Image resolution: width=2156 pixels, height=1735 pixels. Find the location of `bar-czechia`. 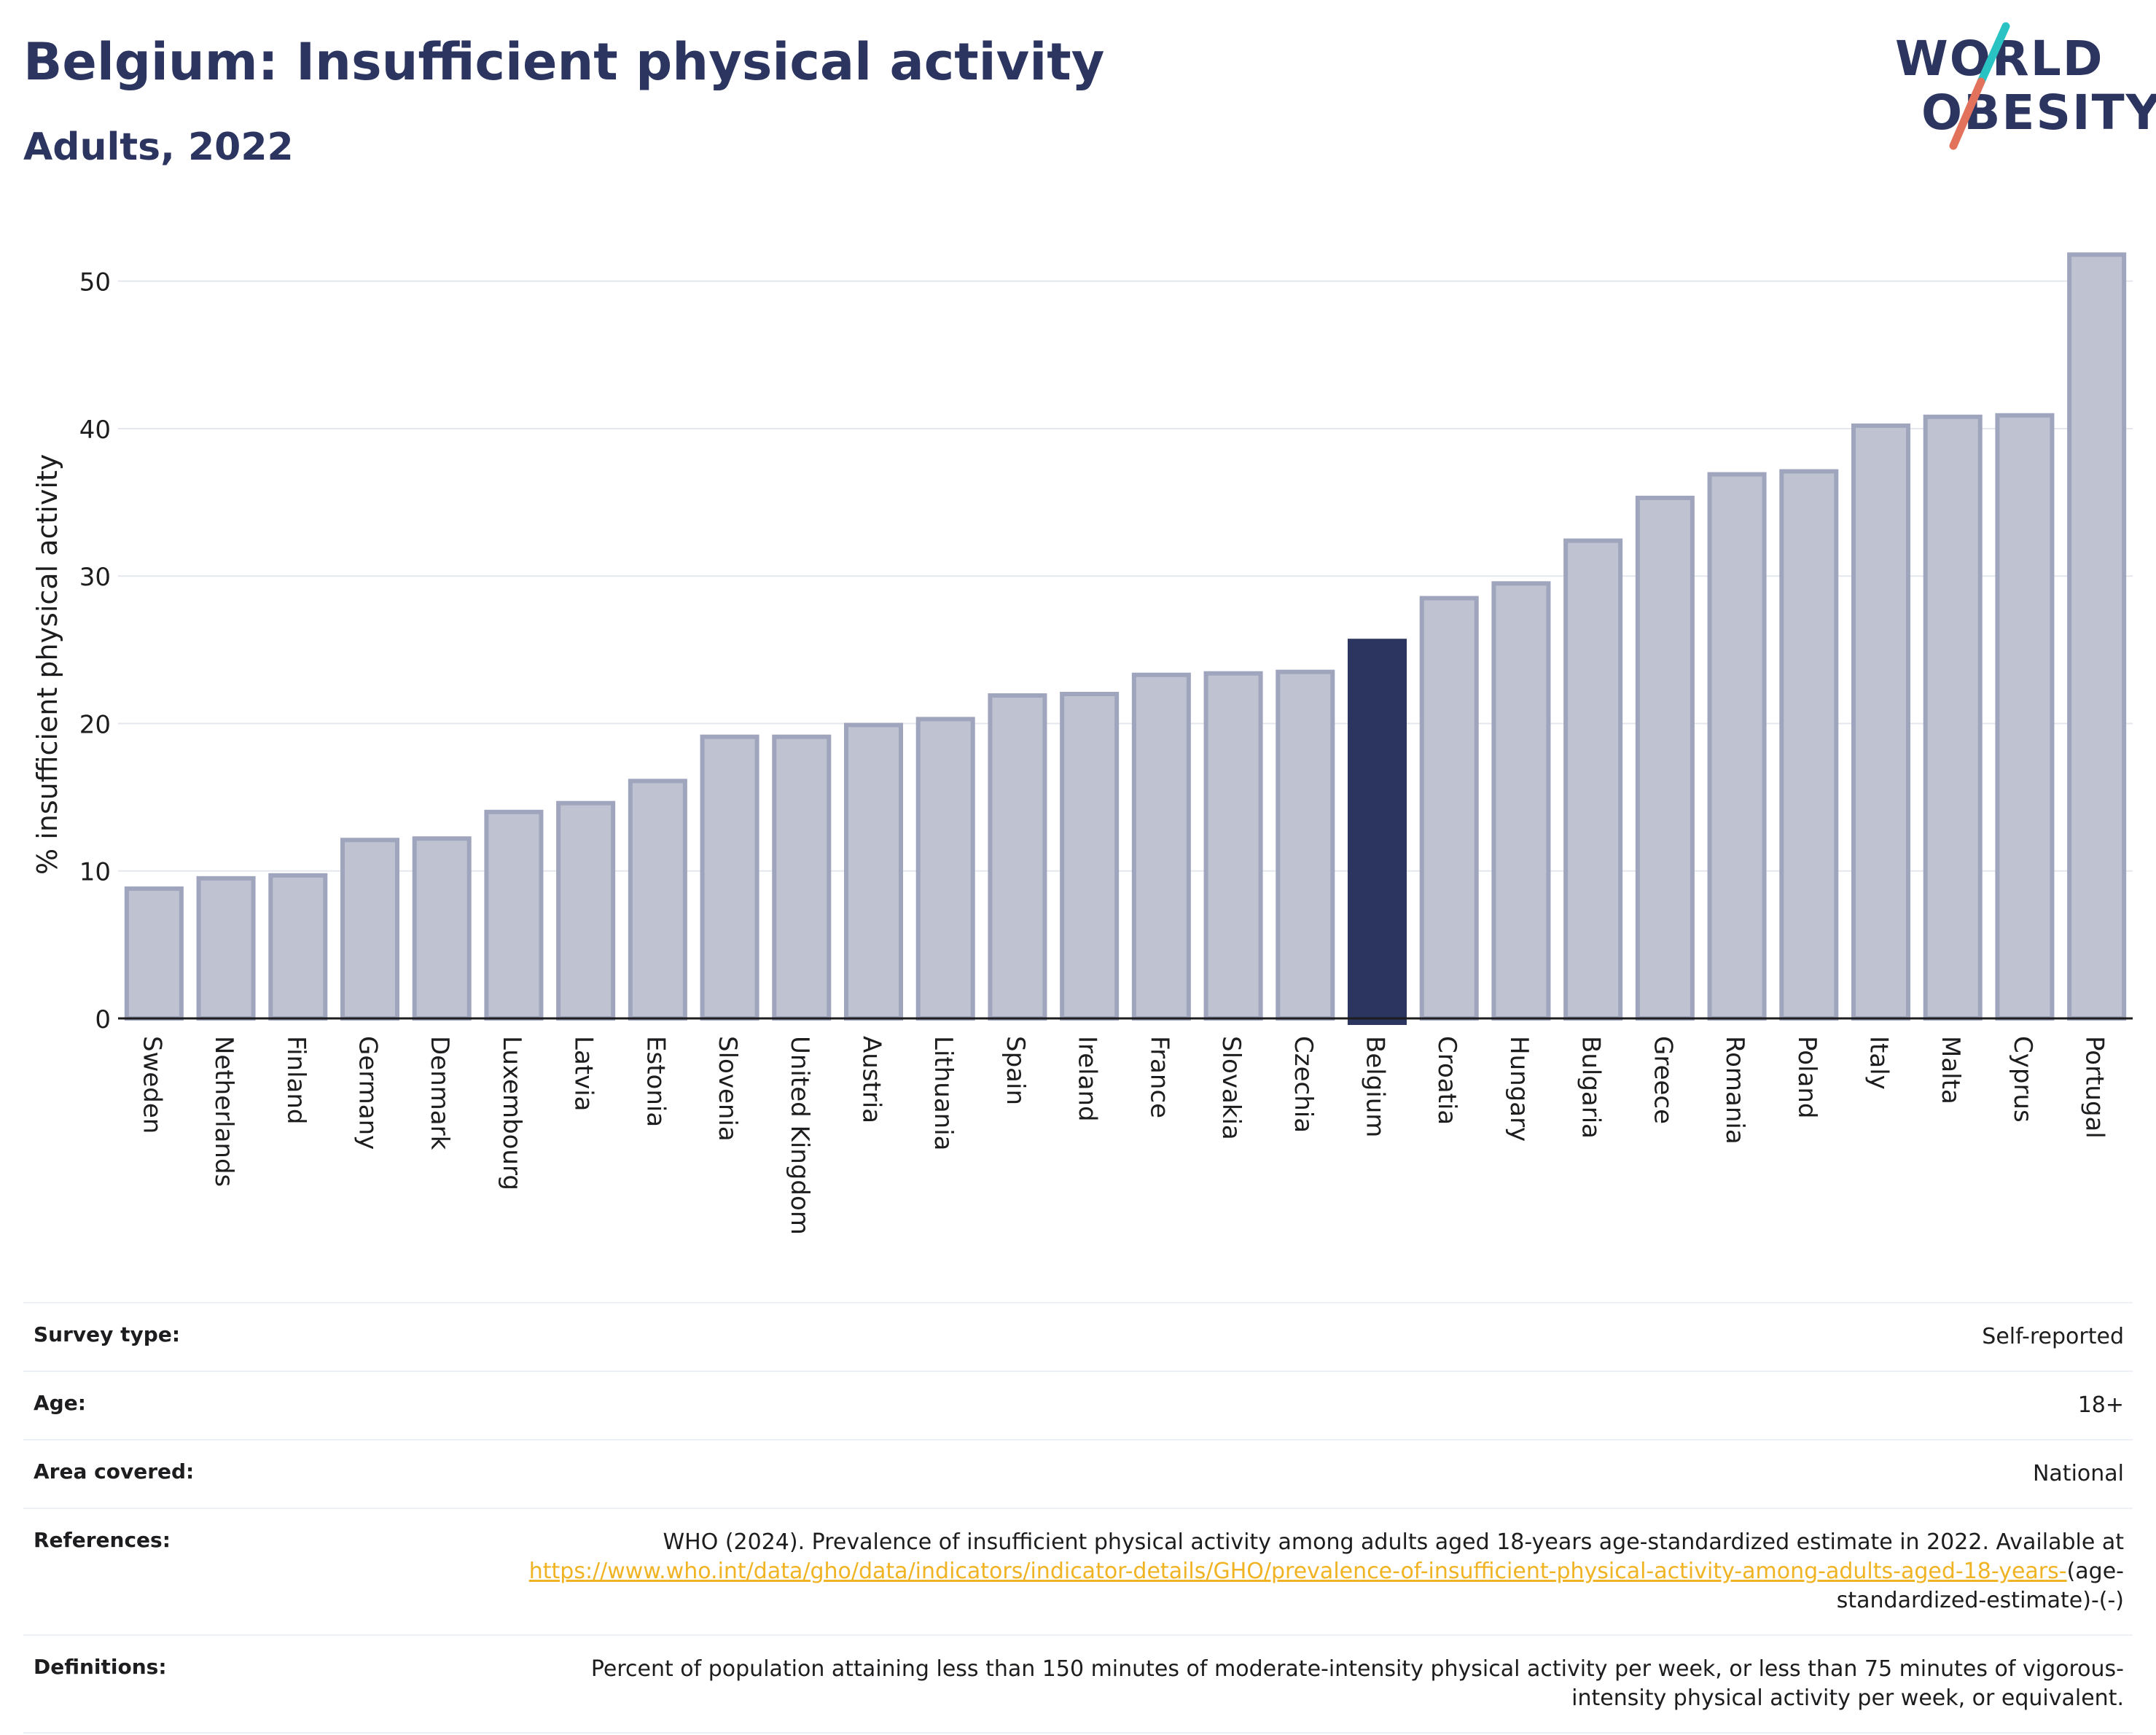

bar-czechia is located at coordinates (1305, 845).